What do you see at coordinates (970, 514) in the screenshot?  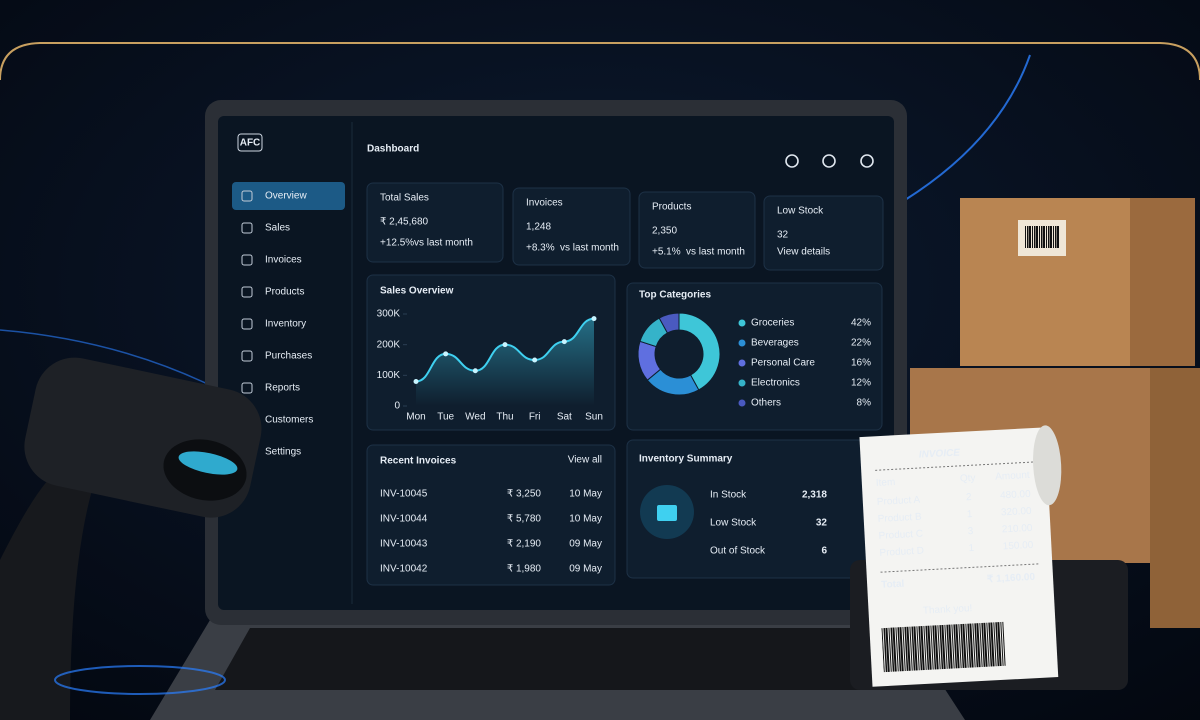 I see `receipt-cell: 1` at bounding box center [970, 514].